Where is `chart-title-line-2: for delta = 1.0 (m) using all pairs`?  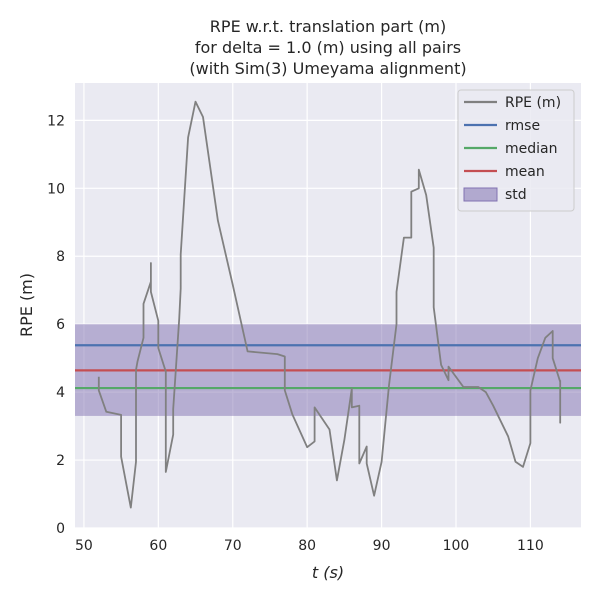 chart-title-line-2: for delta = 1.0 (m) using all pairs is located at coordinates (328, 47).